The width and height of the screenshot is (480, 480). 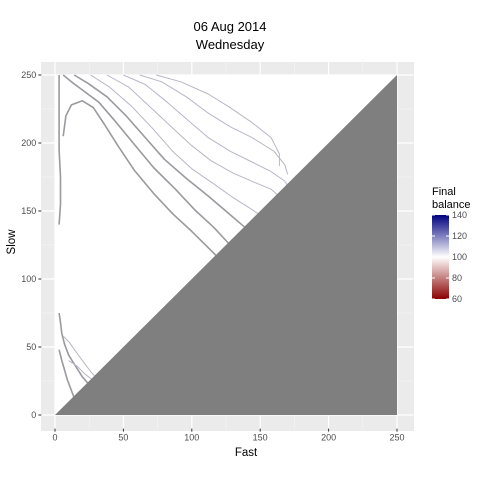 What do you see at coordinates (449, 257) in the screenshot?
I see `legend-ticks: 140 120 100 80 60` at bounding box center [449, 257].